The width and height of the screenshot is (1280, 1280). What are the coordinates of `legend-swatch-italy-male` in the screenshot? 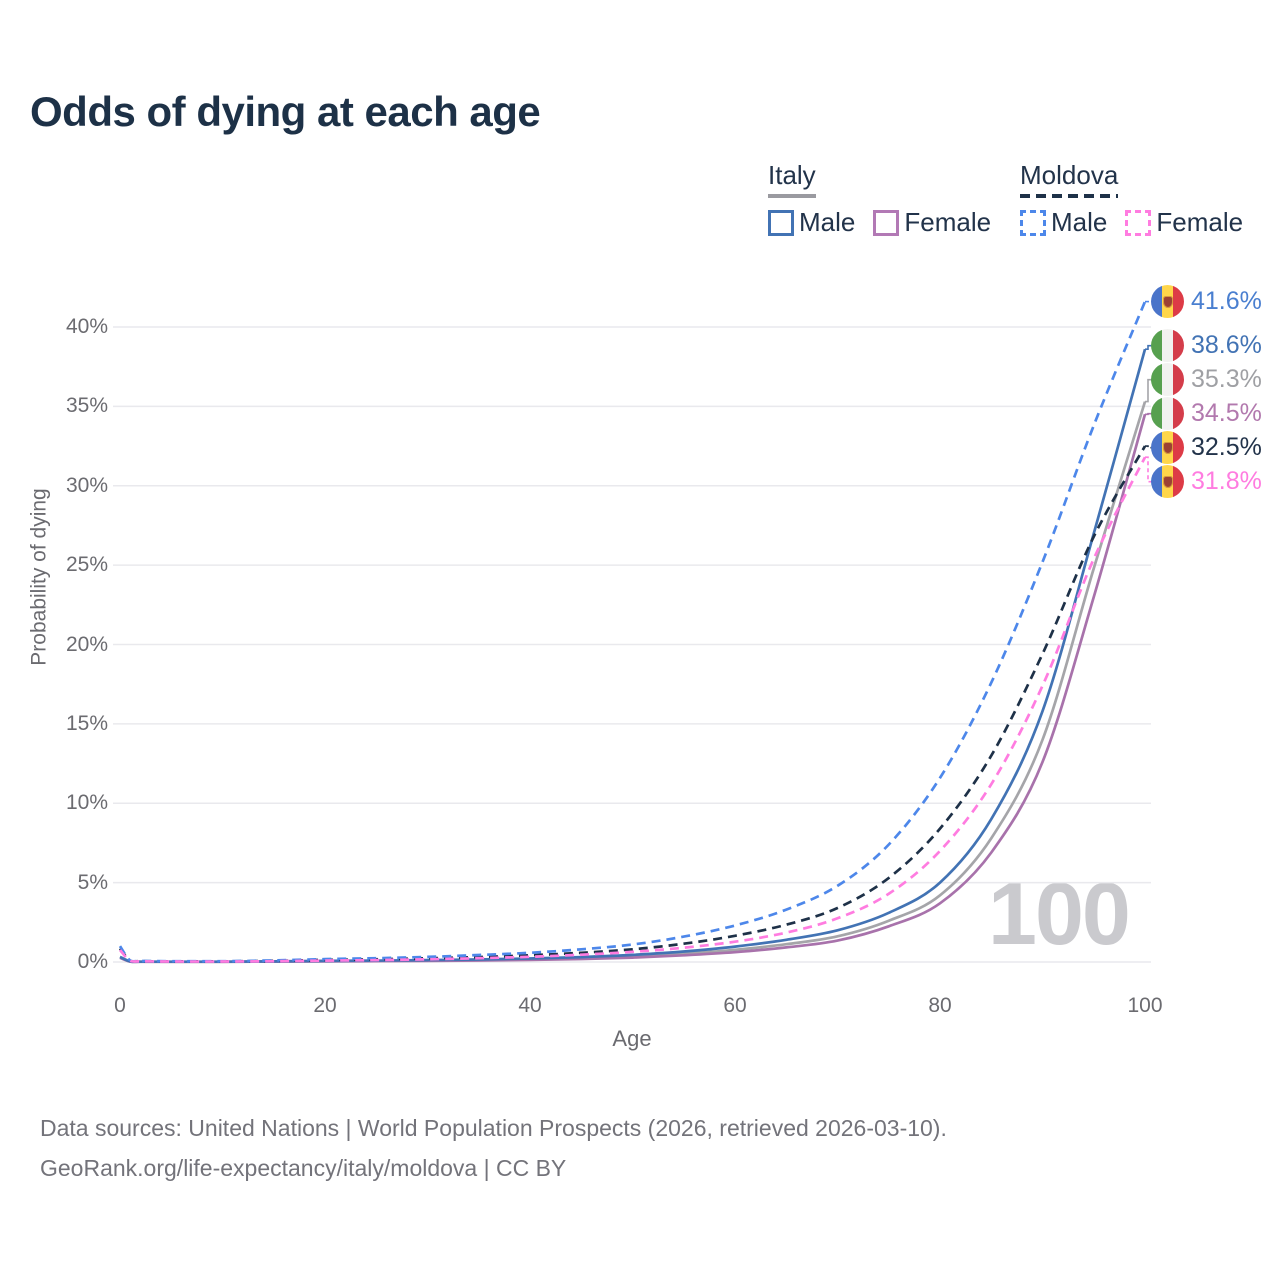 It's located at (781, 222).